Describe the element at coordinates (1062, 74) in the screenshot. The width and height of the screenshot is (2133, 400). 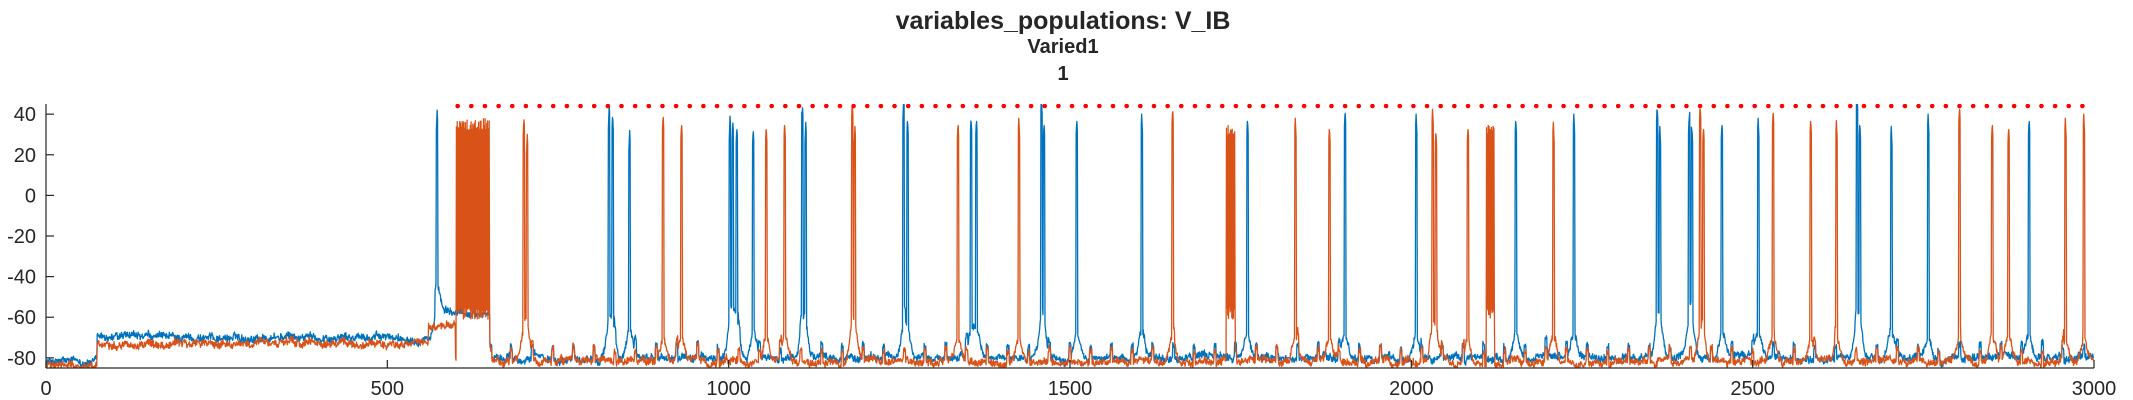
I see `chart-subtitle-2: 1` at that location.